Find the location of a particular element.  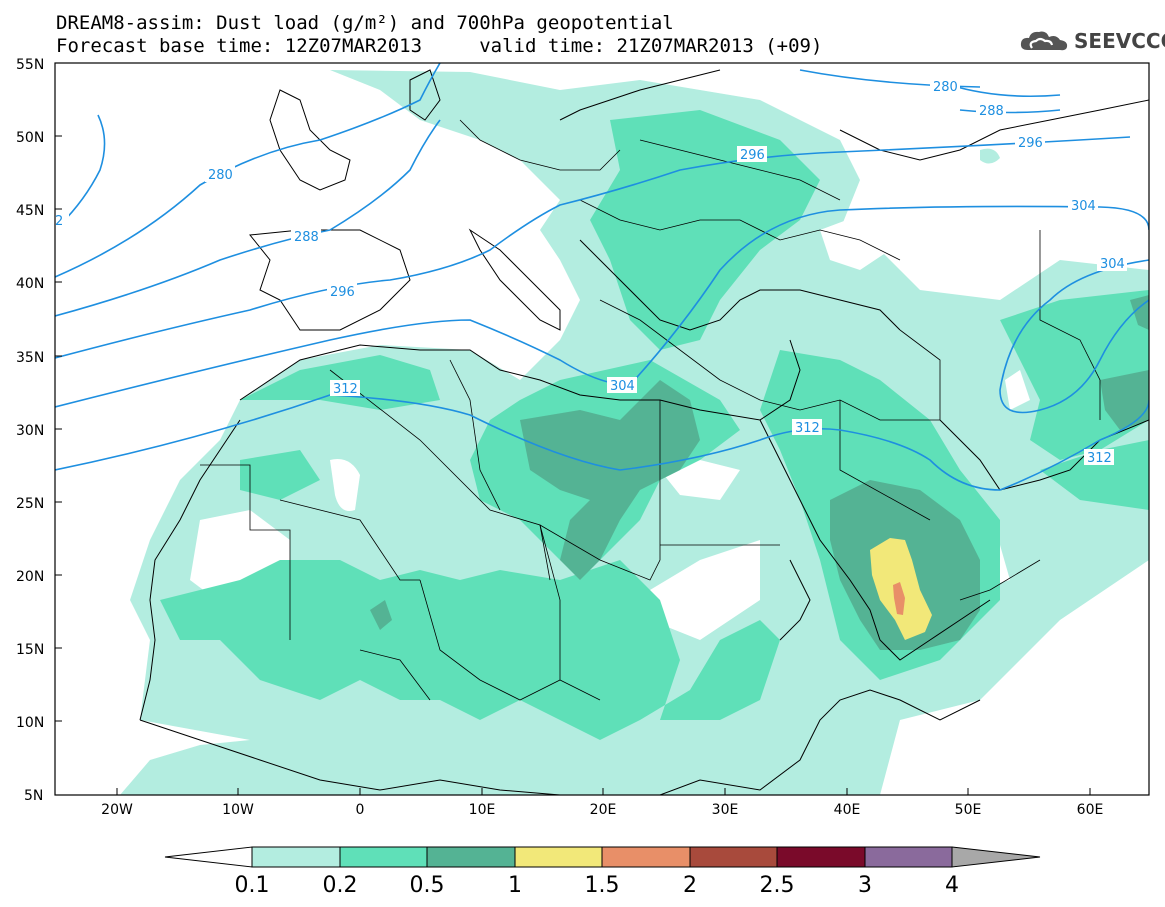

lat-label: 55N is located at coordinates (30, 65).